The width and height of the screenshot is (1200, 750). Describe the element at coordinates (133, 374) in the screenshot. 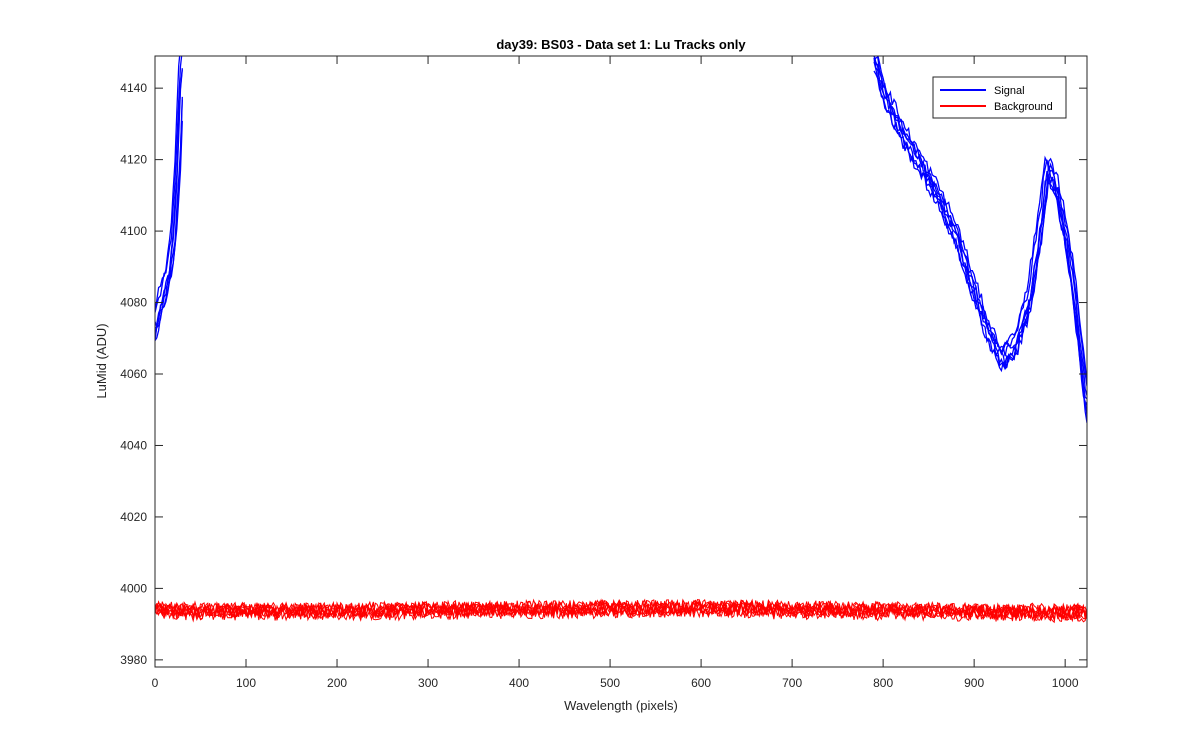

I see `y-tick-label: 4060` at that location.